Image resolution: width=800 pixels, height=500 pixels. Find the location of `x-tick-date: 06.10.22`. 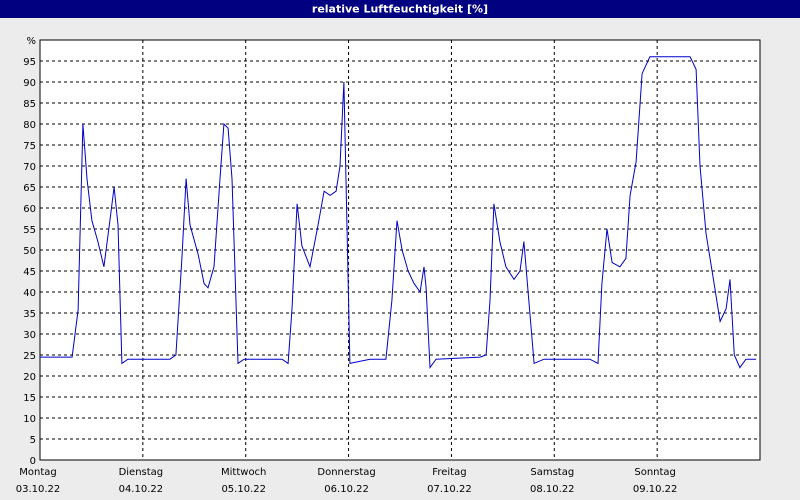

x-tick-date: 06.10.22 is located at coordinates (346, 489).